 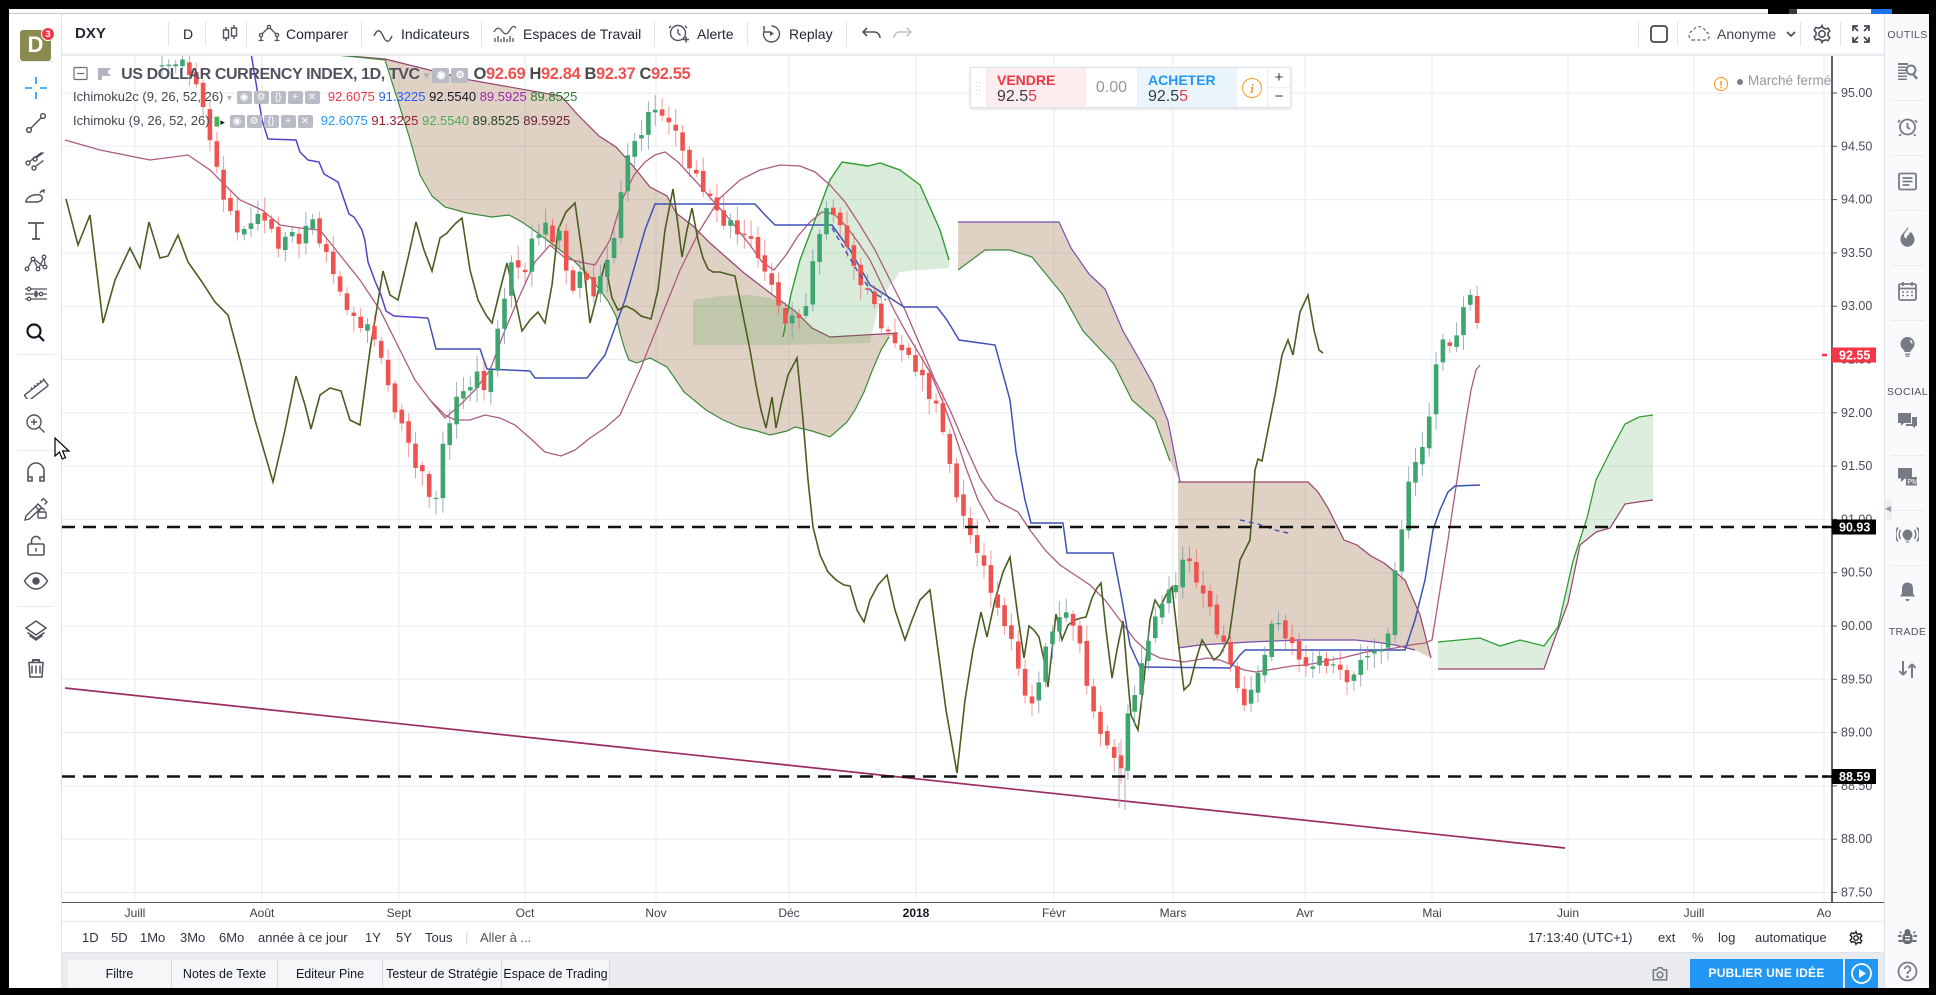 What do you see at coordinates (1854, 777) in the screenshot?
I see `svg-text: 88.59` at bounding box center [1854, 777].